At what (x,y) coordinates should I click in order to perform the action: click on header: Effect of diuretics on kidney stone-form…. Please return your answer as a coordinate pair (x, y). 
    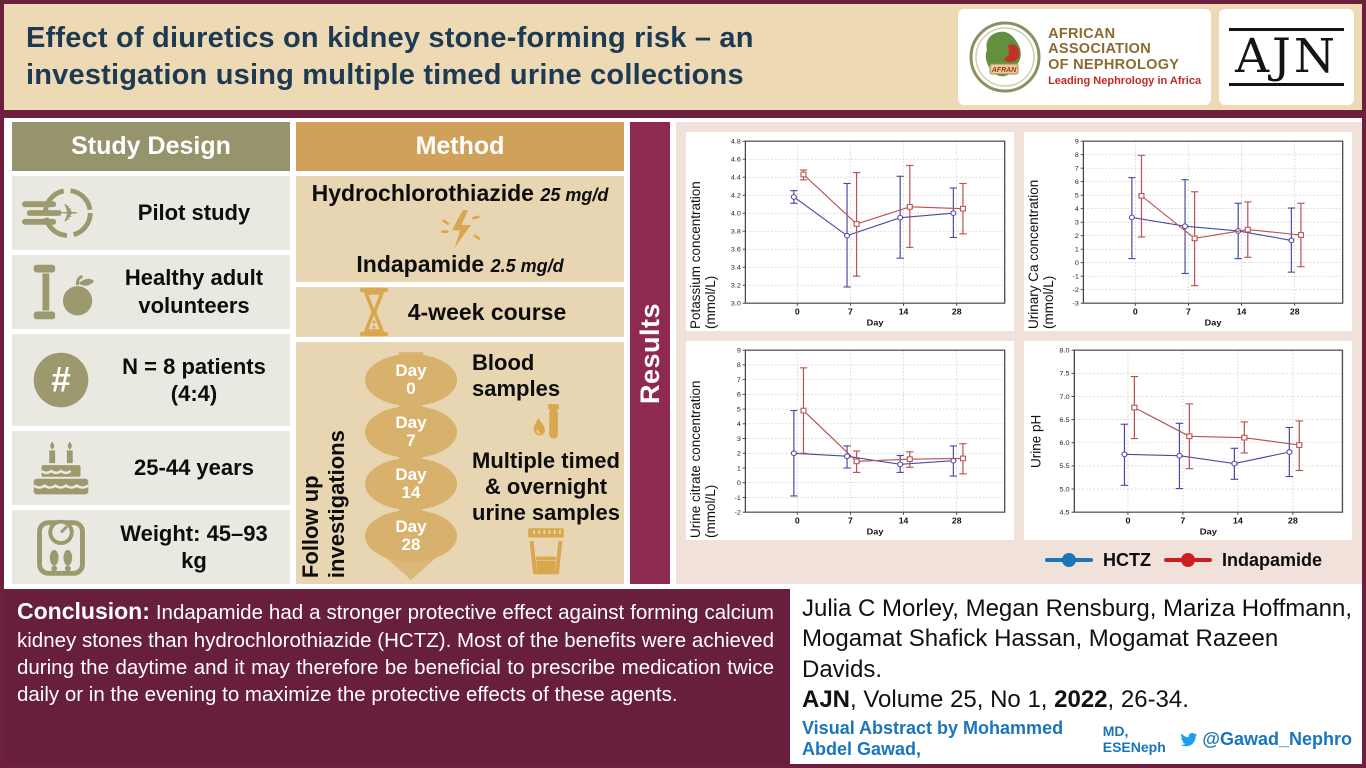
    Looking at the image, I should click on (683, 57).